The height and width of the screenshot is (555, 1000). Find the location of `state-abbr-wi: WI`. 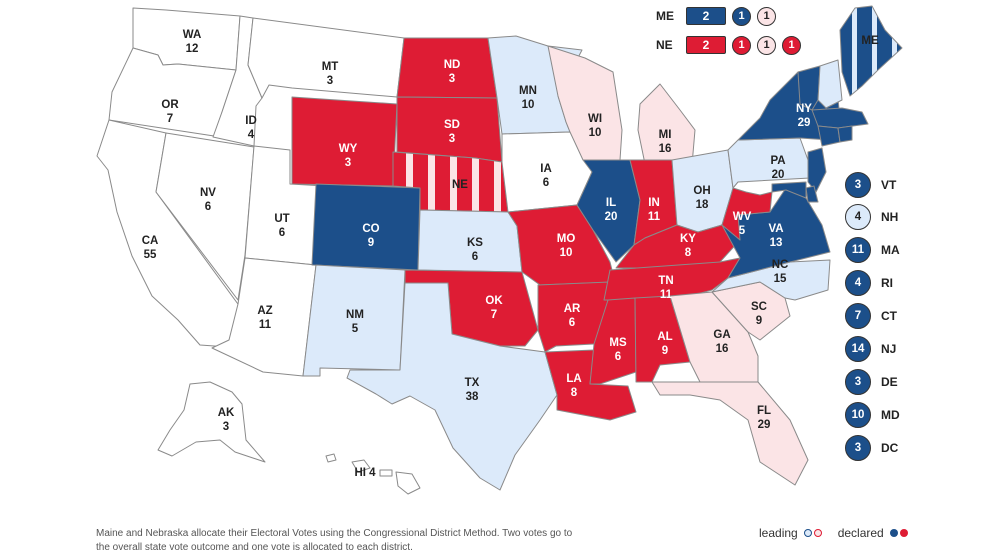

state-abbr-wi: WI is located at coordinates (595, 119).